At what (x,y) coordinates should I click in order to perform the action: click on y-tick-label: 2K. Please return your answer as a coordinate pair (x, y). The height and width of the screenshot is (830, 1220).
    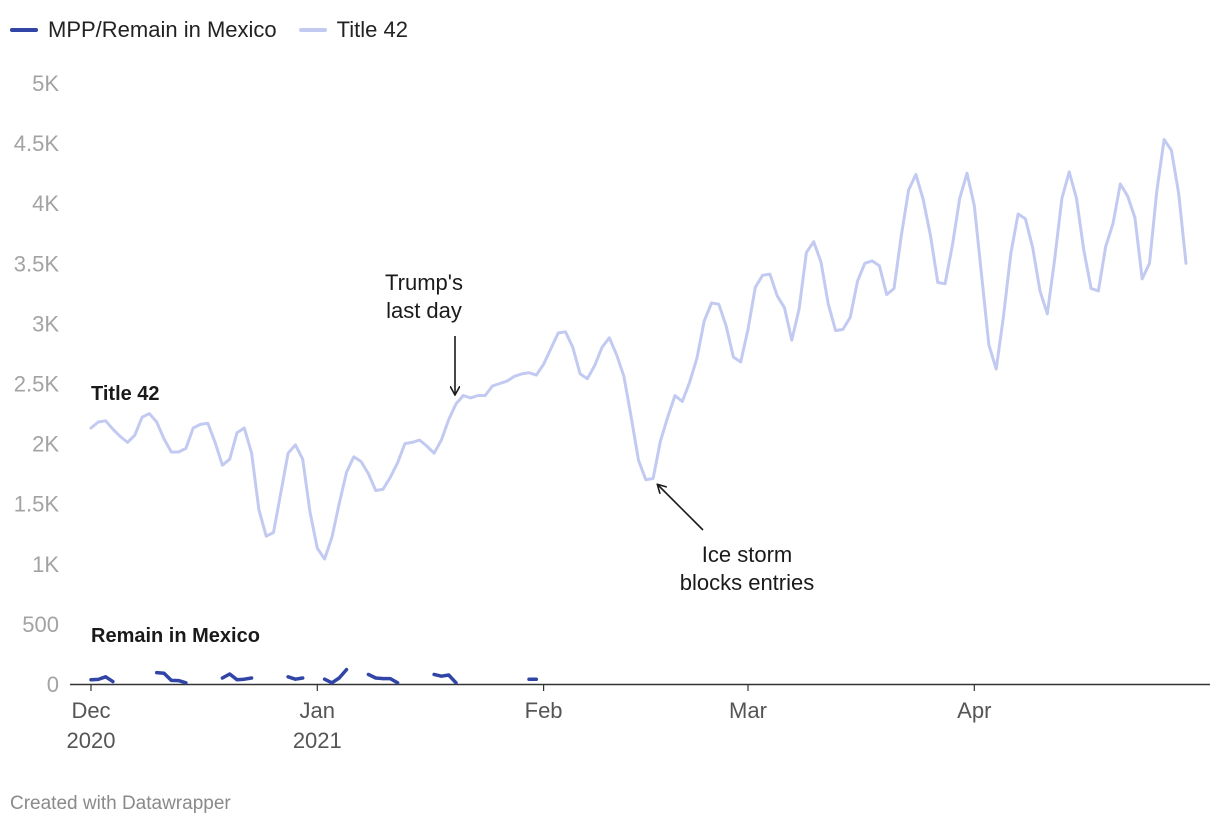
    Looking at the image, I should click on (45, 444).